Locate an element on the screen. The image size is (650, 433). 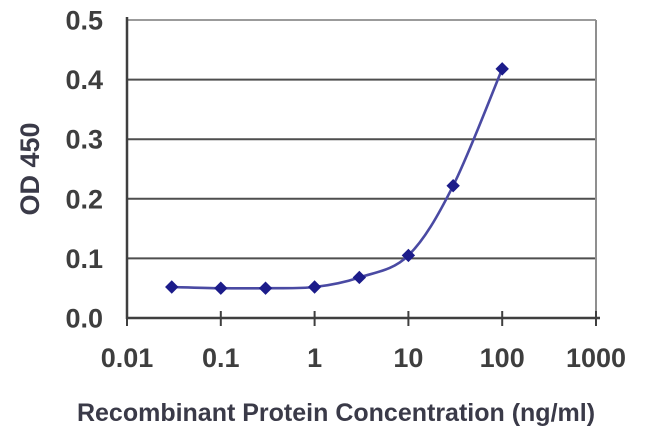
x-tick-label: 1 is located at coordinates (314, 358).